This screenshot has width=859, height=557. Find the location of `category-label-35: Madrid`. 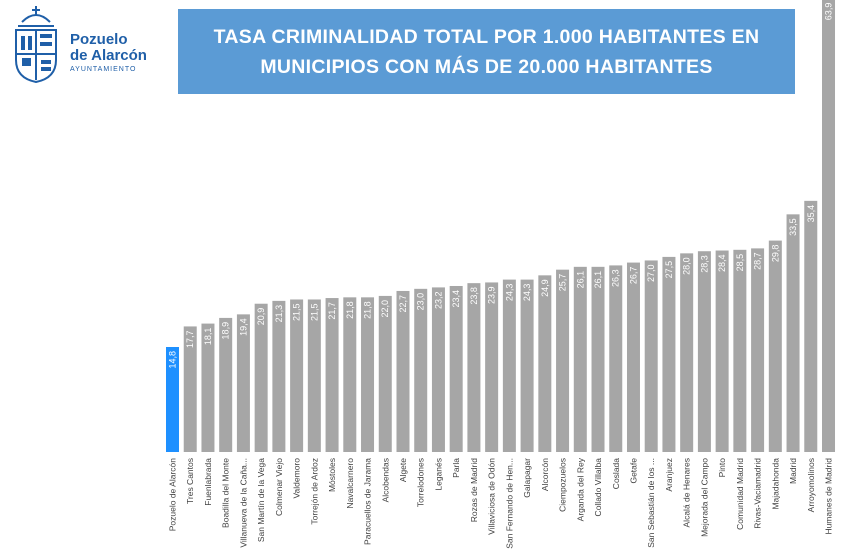

category-label-35: Madrid is located at coordinates (793, 471).